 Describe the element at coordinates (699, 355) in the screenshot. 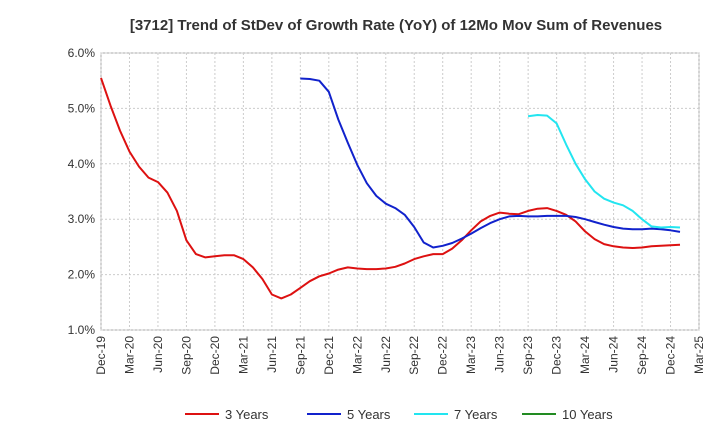

I see `x-tick-label: Mar-25` at that location.